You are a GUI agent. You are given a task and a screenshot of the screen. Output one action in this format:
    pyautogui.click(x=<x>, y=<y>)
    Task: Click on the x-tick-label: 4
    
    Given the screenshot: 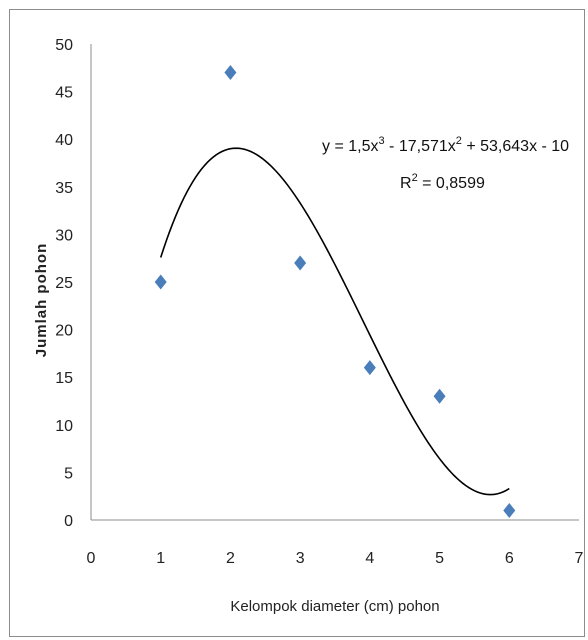 What is the action you would take?
    pyautogui.click(x=369, y=558)
    